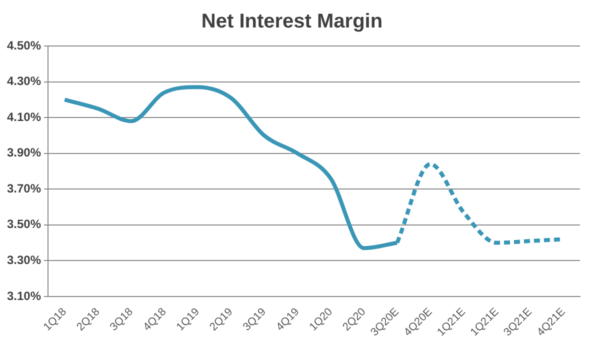  I want to click on y-tick-label: 3.70%, so click(24, 188).